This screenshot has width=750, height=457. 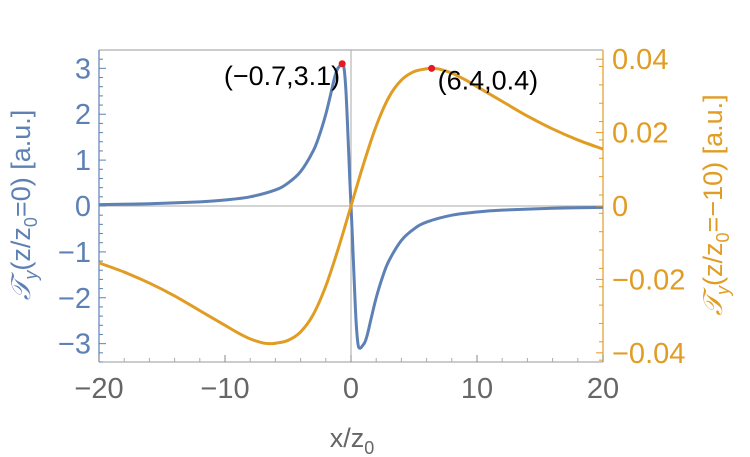 I want to click on y-right-axis-label: 𝒯y(z/z0=−10) [a.u.], so click(x=715, y=204).